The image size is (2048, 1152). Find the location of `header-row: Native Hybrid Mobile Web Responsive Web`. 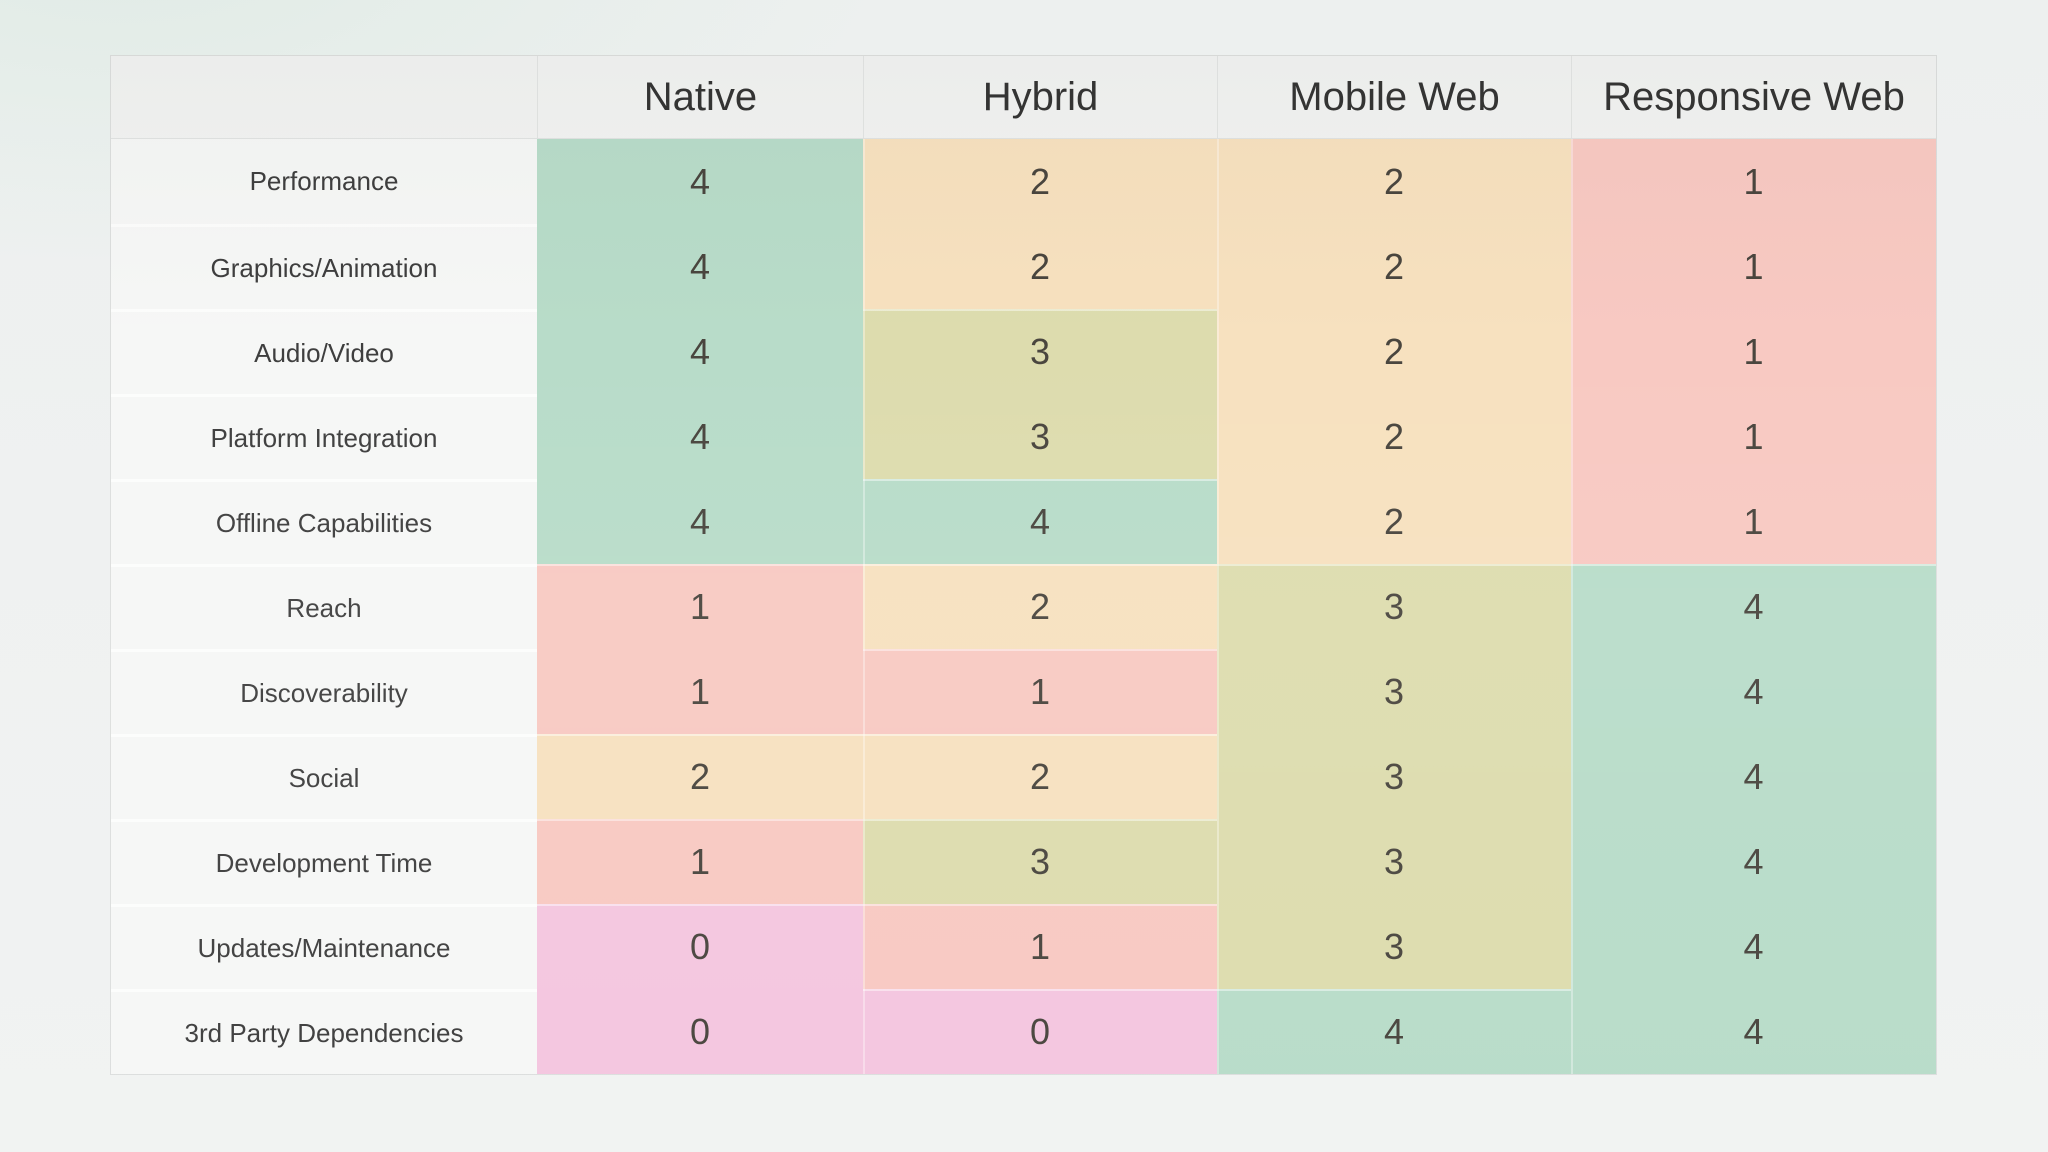

header-row: Native Hybrid Mobile Web Responsive Web is located at coordinates (1023, 97).